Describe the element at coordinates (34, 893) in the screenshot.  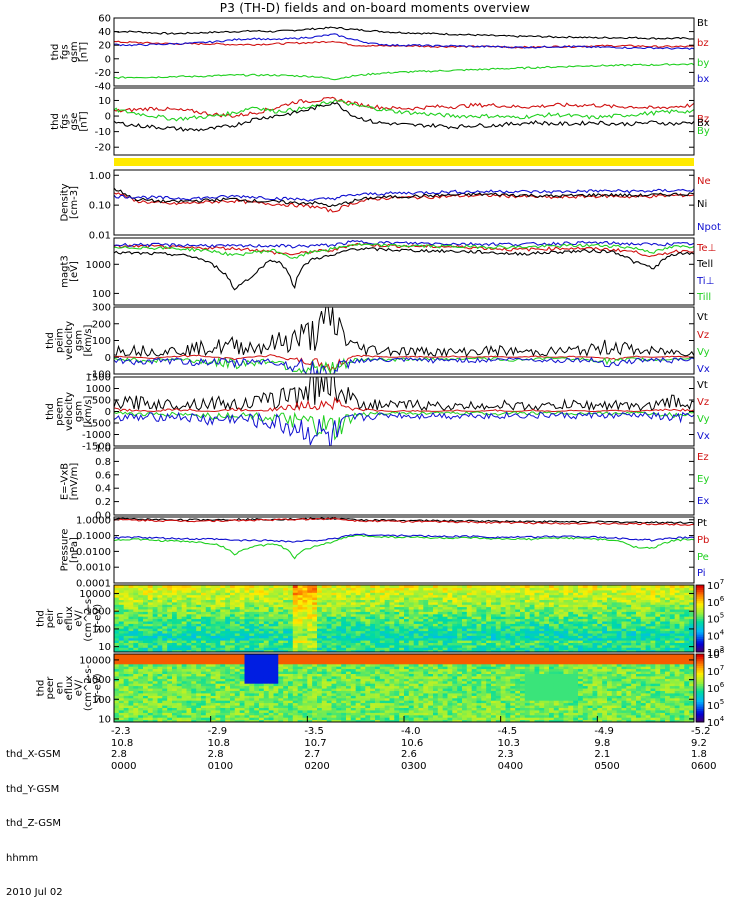
I see `footer-label-date: 2010 Jul 02` at that location.